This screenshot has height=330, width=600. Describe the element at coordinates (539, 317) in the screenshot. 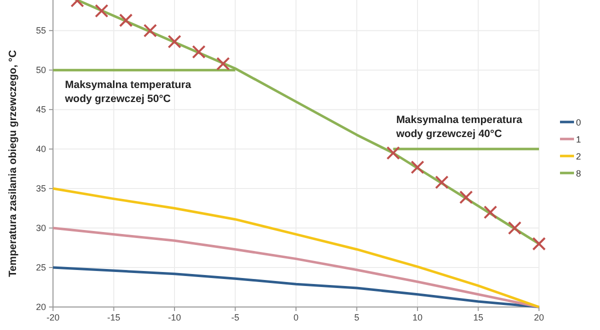

I see `x-tick-label: 20` at that location.